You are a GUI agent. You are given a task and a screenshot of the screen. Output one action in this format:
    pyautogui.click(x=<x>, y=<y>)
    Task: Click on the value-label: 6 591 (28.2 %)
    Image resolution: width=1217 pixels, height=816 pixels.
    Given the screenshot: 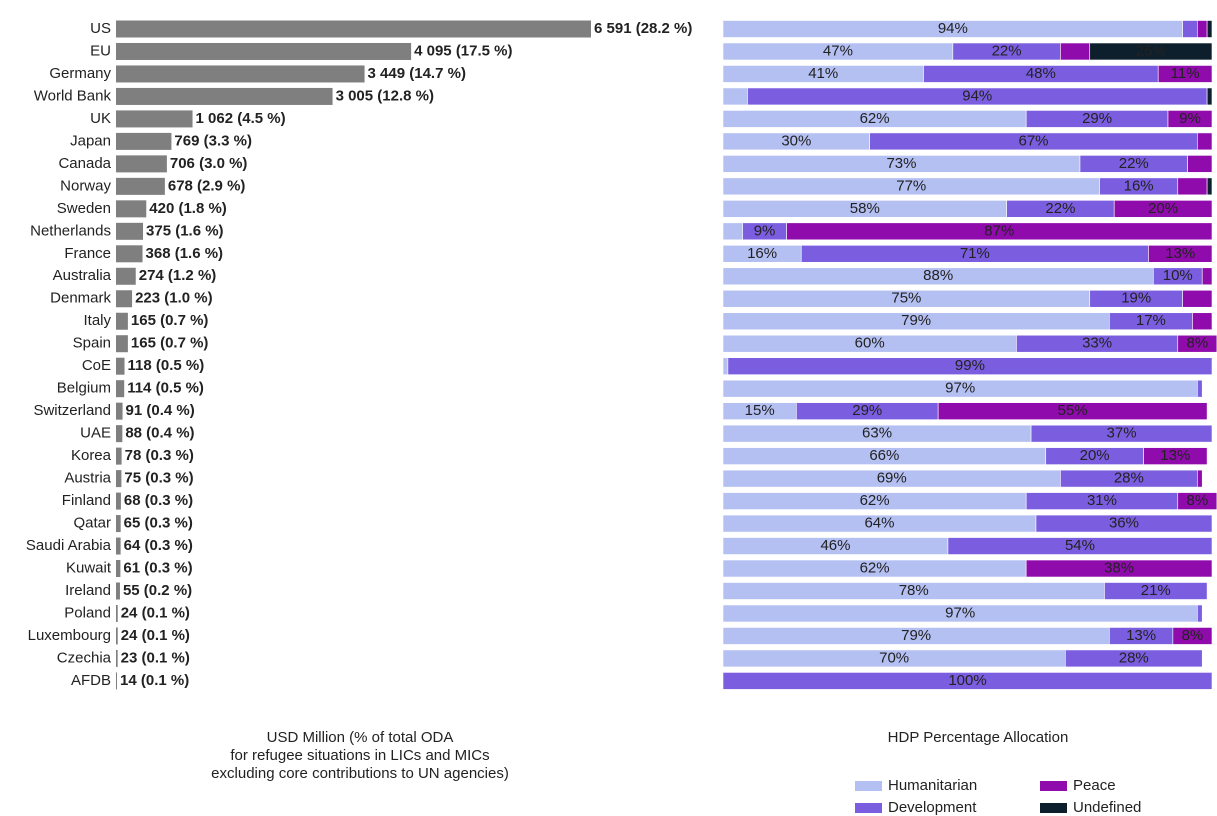 What is the action you would take?
    pyautogui.click(x=643, y=28)
    